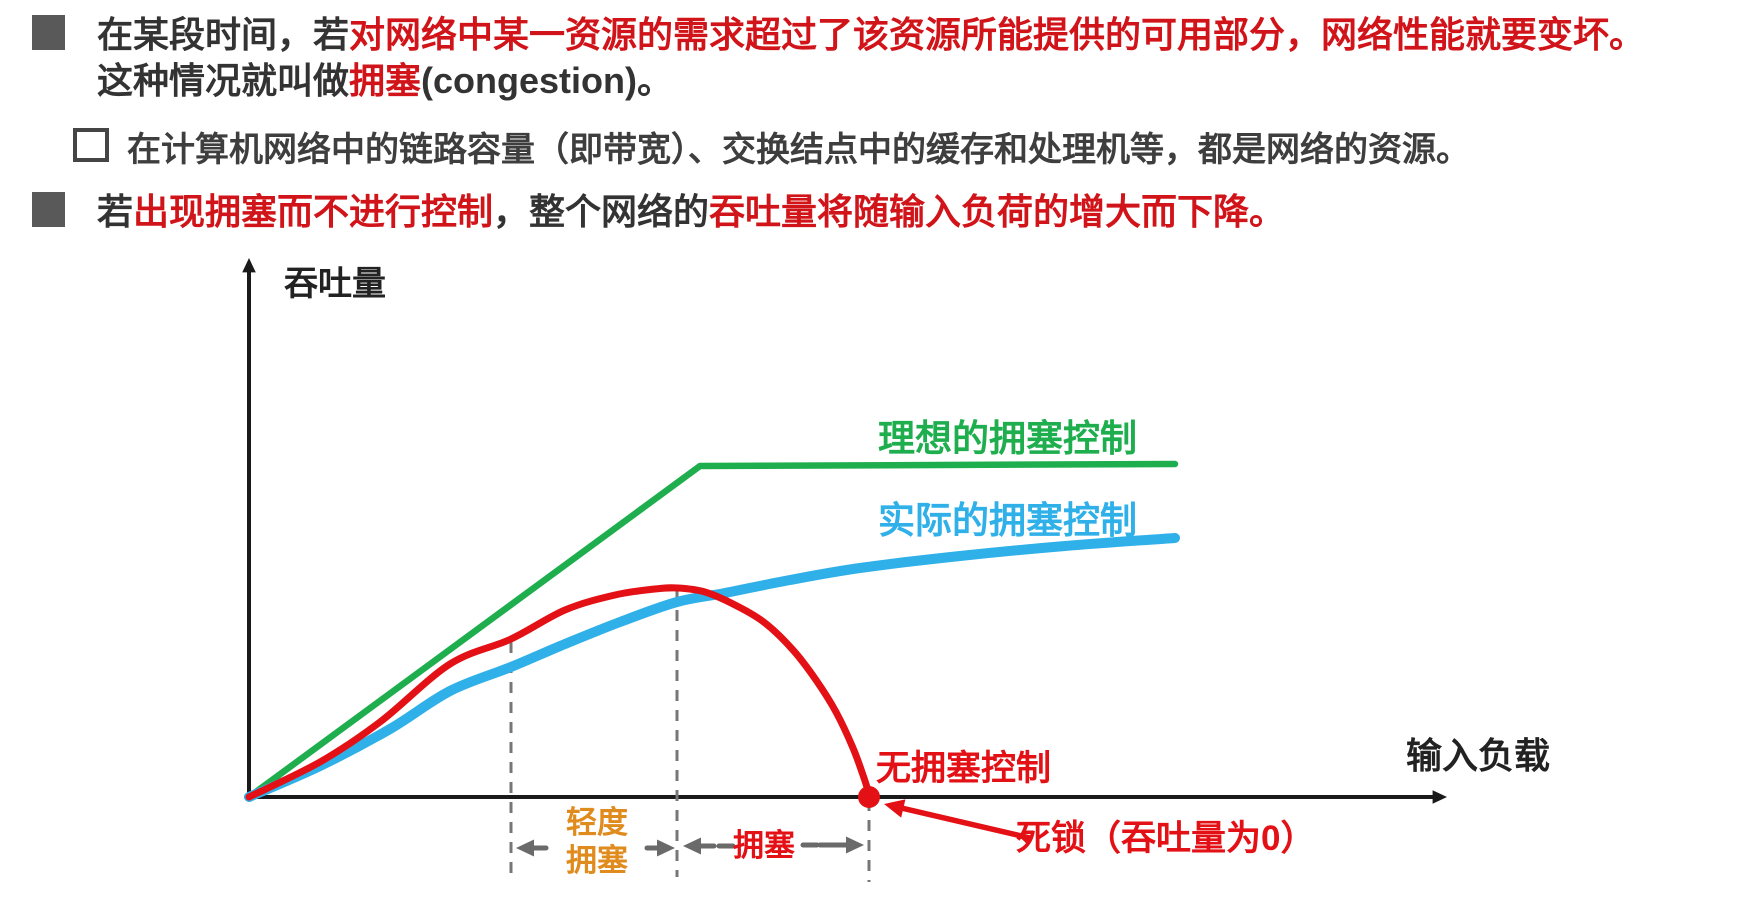  Describe the element at coordinates (1166, 838) in the screenshot. I see `deadlock-annotation-label: 死锁（吞吐量为0）` at that location.